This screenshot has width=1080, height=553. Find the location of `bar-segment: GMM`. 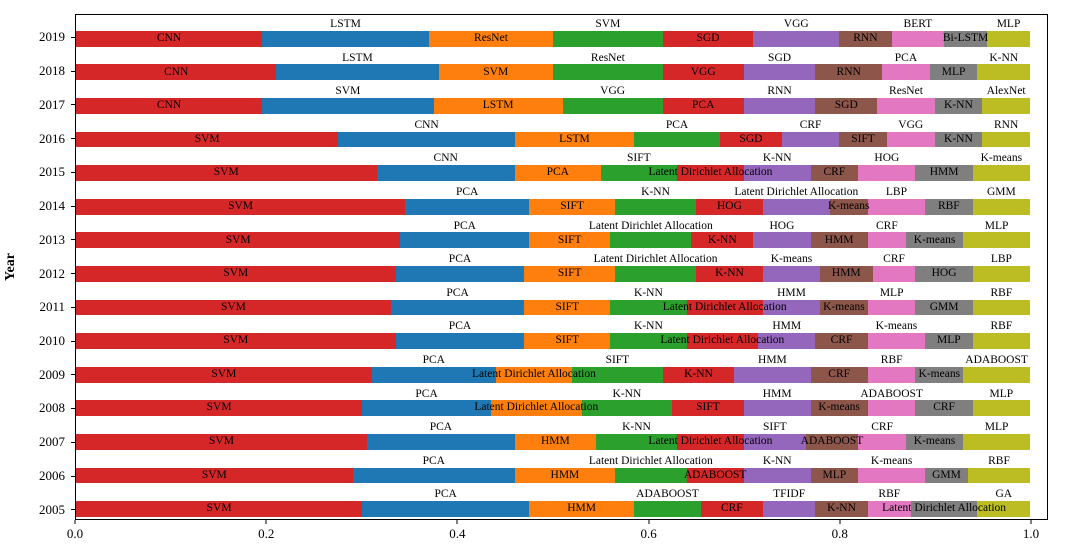

bar-segment: GMM is located at coordinates (946, 475).